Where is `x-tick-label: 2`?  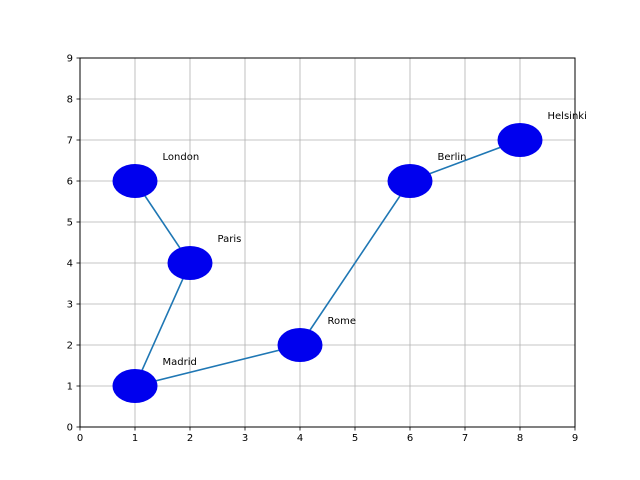 x-tick-label: 2 is located at coordinates (190, 438).